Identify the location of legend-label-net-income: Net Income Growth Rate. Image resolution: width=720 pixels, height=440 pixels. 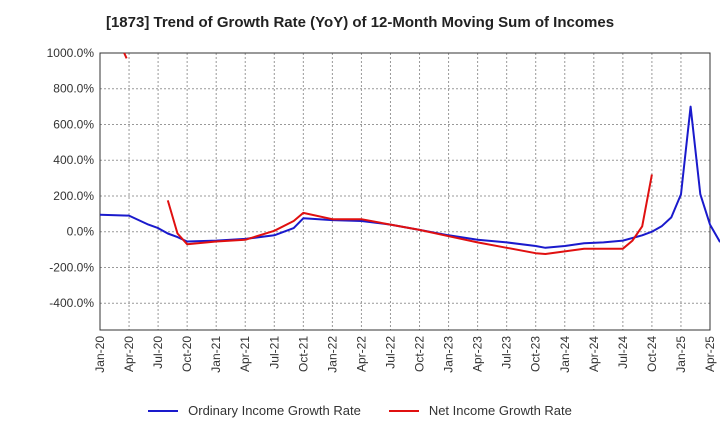
(500, 410).